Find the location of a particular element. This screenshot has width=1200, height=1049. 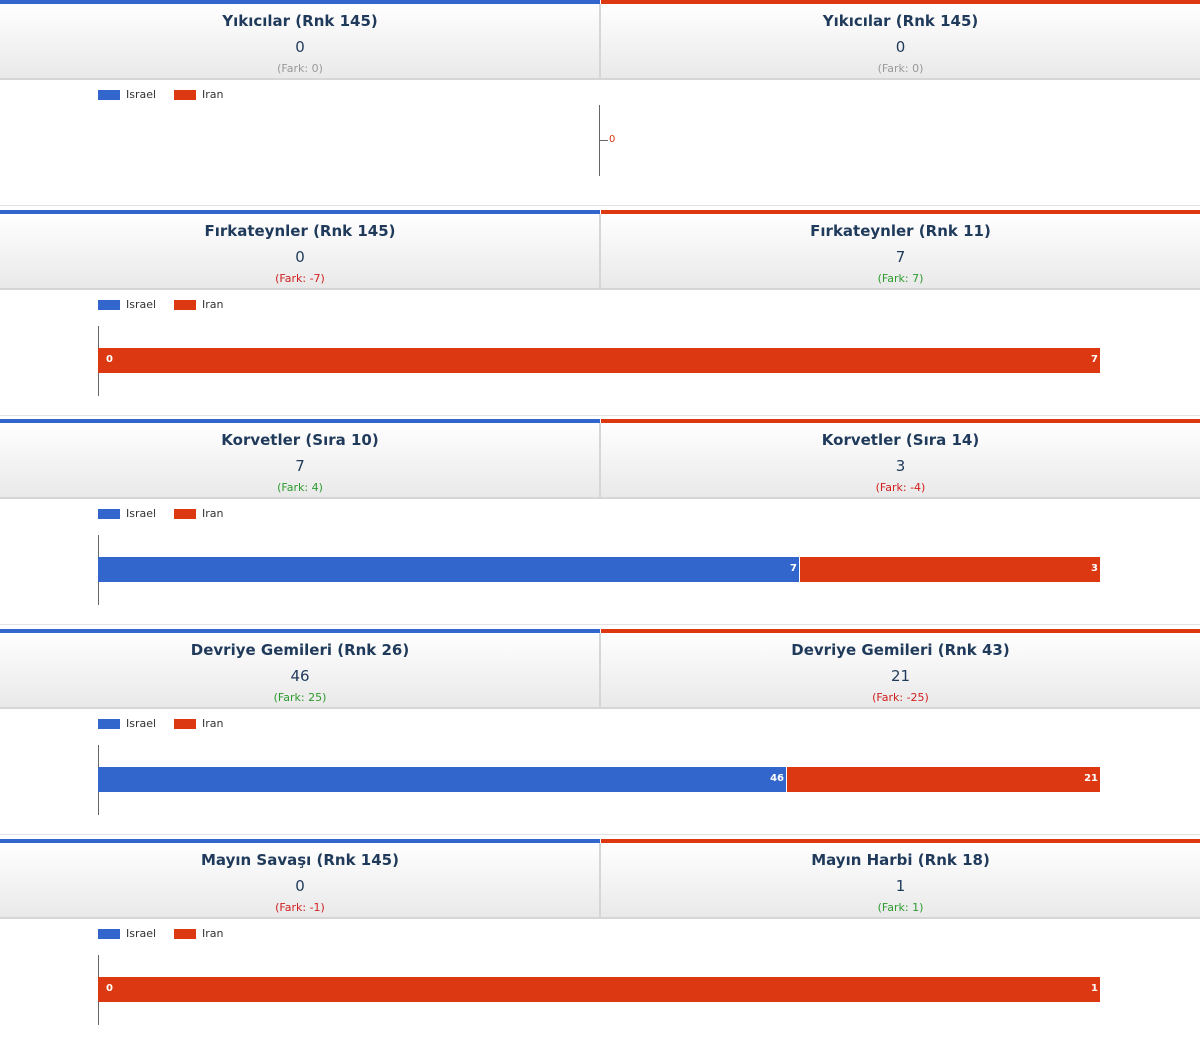

bar-value-label-israel: 46 is located at coordinates (777, 778).